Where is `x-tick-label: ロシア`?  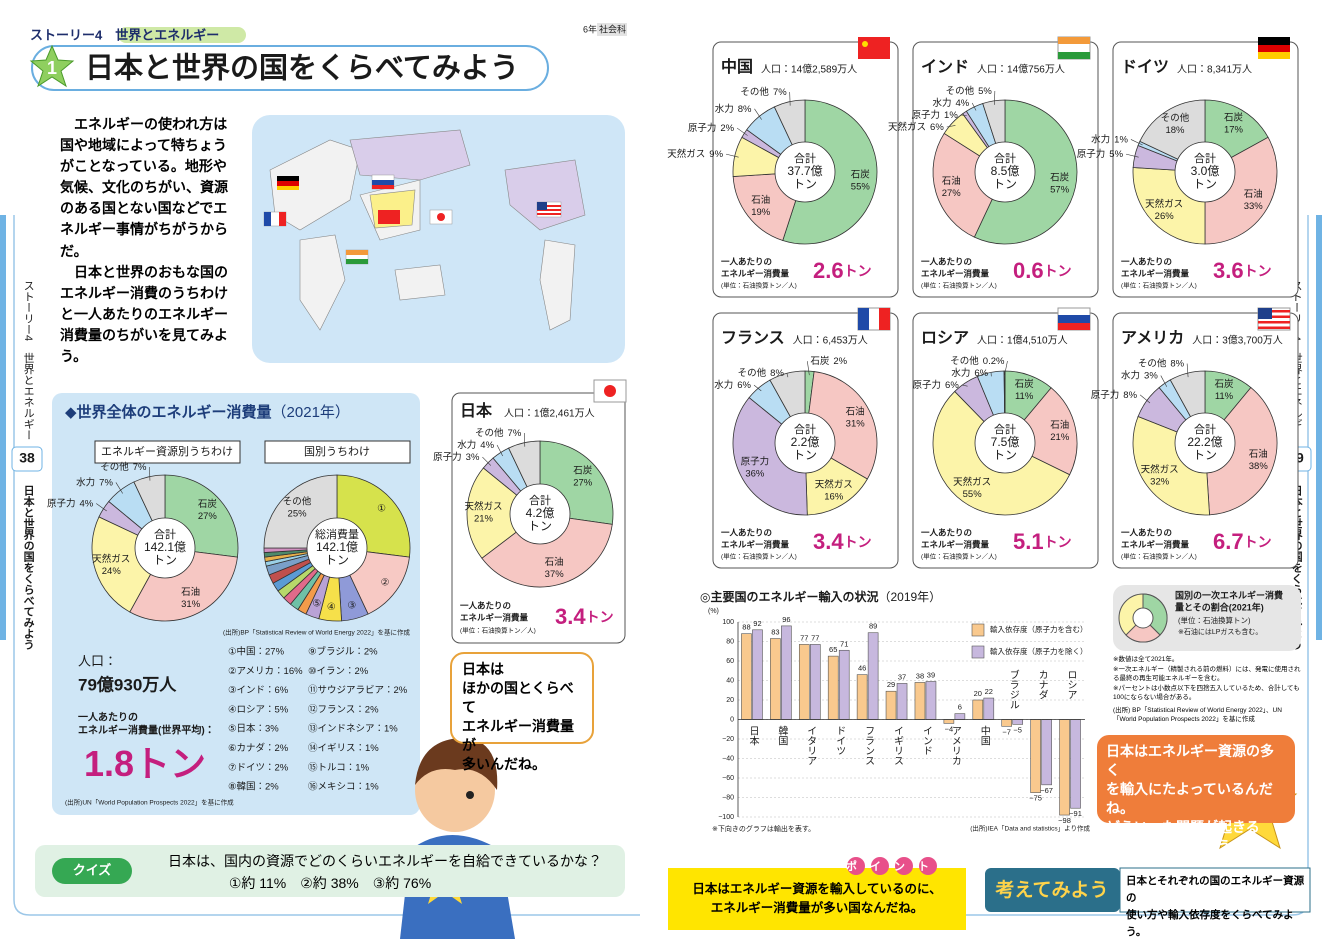
x-tick-label: ロシア is located at coordinates (1070, 685).